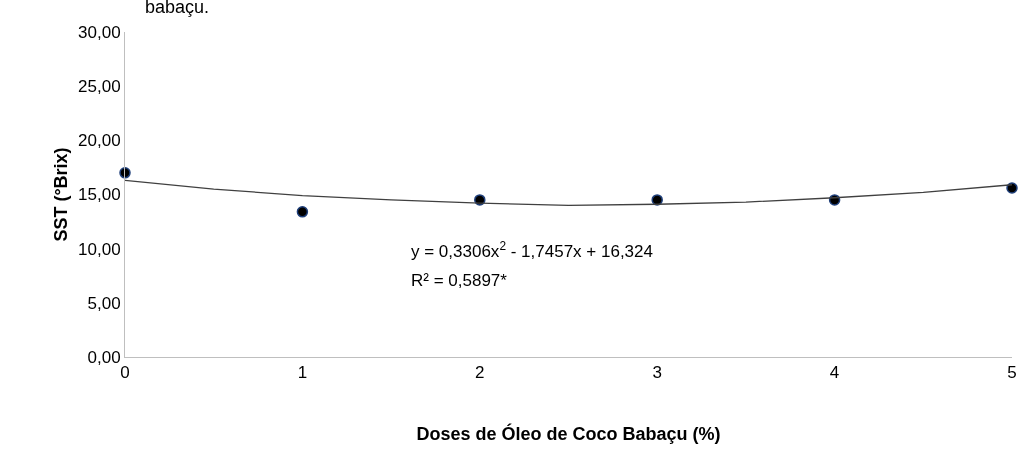 The image size is (1029, 459). What do you see at coordinates (568, 433) in the screenshot?
I see `x-axis-title: Doses de Óleo de Coco Babaçu (%)` at bounding box center [568, 433].